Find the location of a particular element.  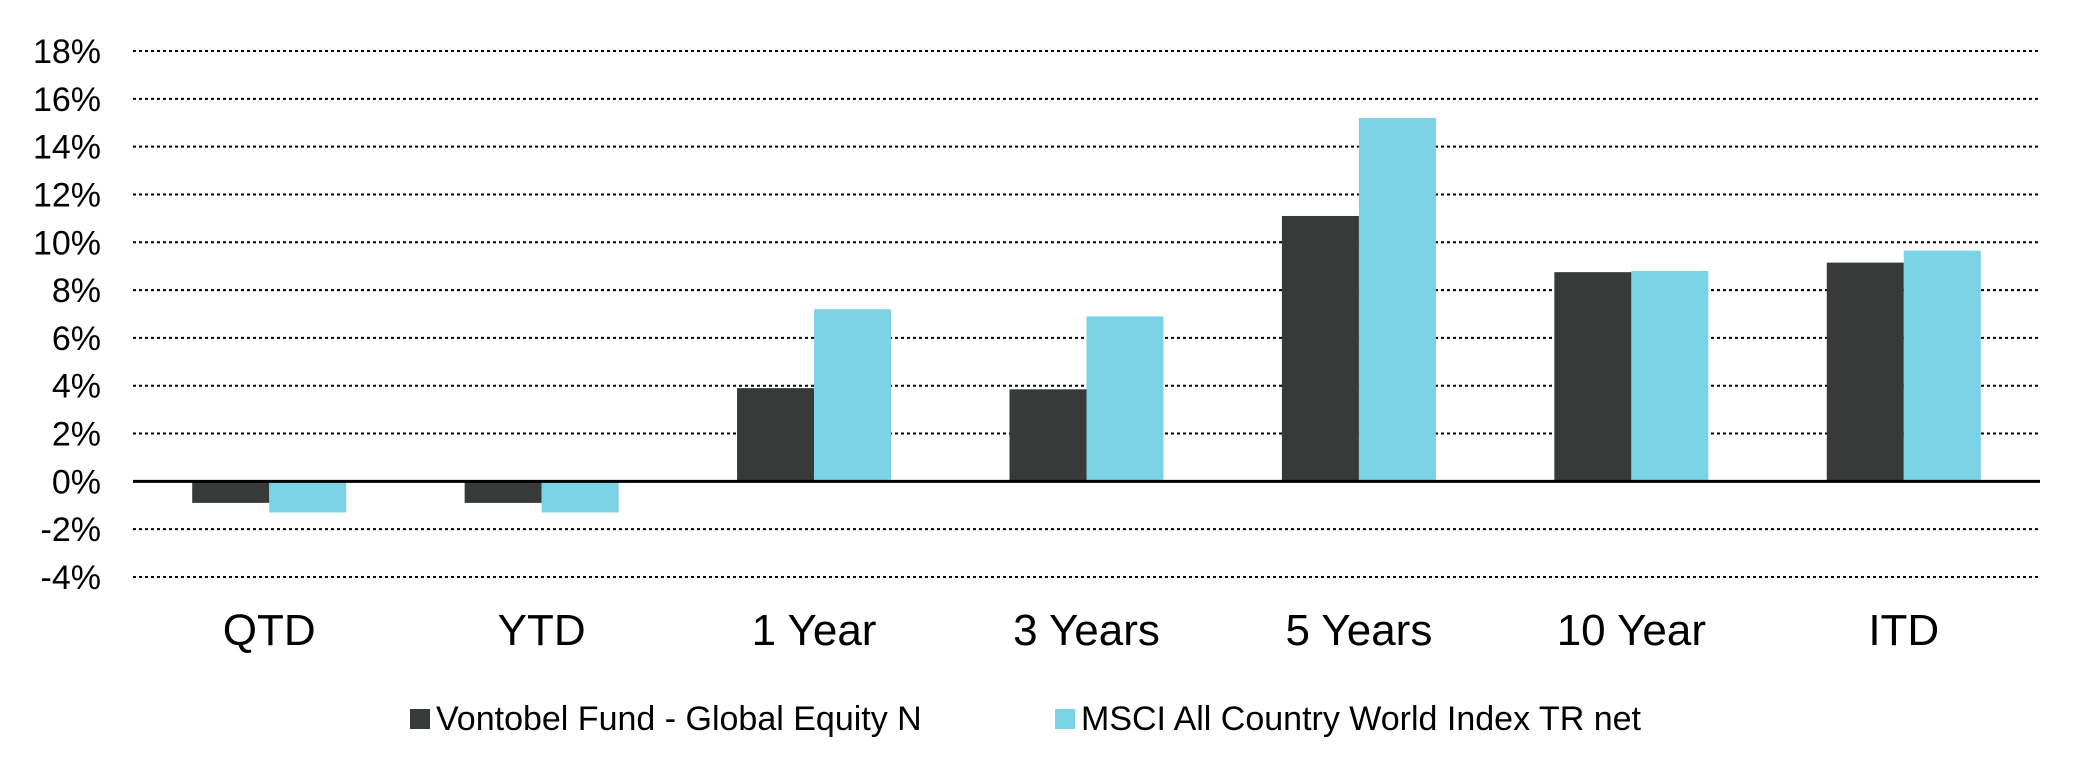

x-category-label: 5 Years is located at coordinates (1359, 630).